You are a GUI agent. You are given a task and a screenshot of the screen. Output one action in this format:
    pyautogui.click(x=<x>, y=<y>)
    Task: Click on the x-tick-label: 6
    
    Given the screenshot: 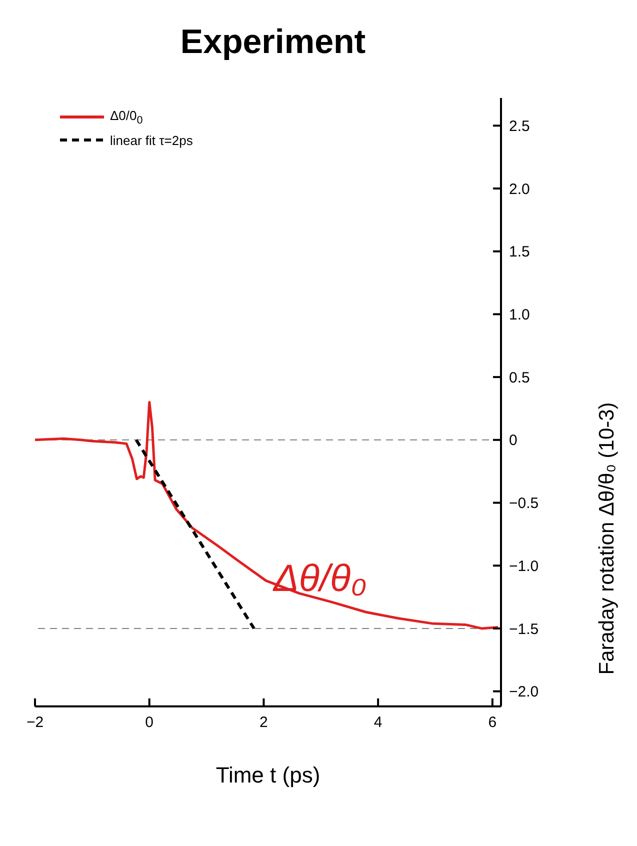 What is the action you would take?
    pyautogui.click(x=492, y=723)
    